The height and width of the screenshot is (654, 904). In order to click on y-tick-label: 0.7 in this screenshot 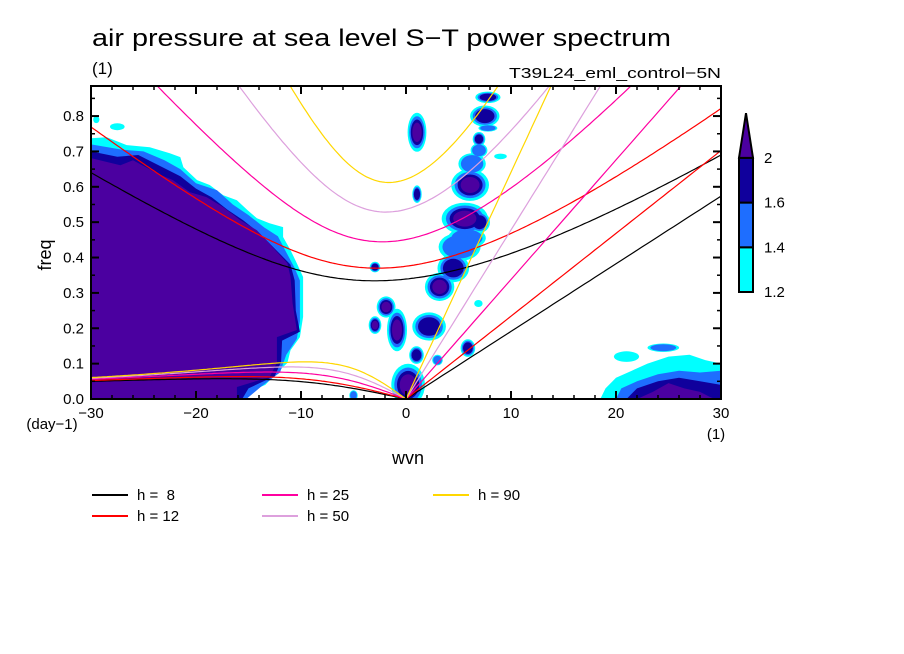, I will do `click(73, 151)`.